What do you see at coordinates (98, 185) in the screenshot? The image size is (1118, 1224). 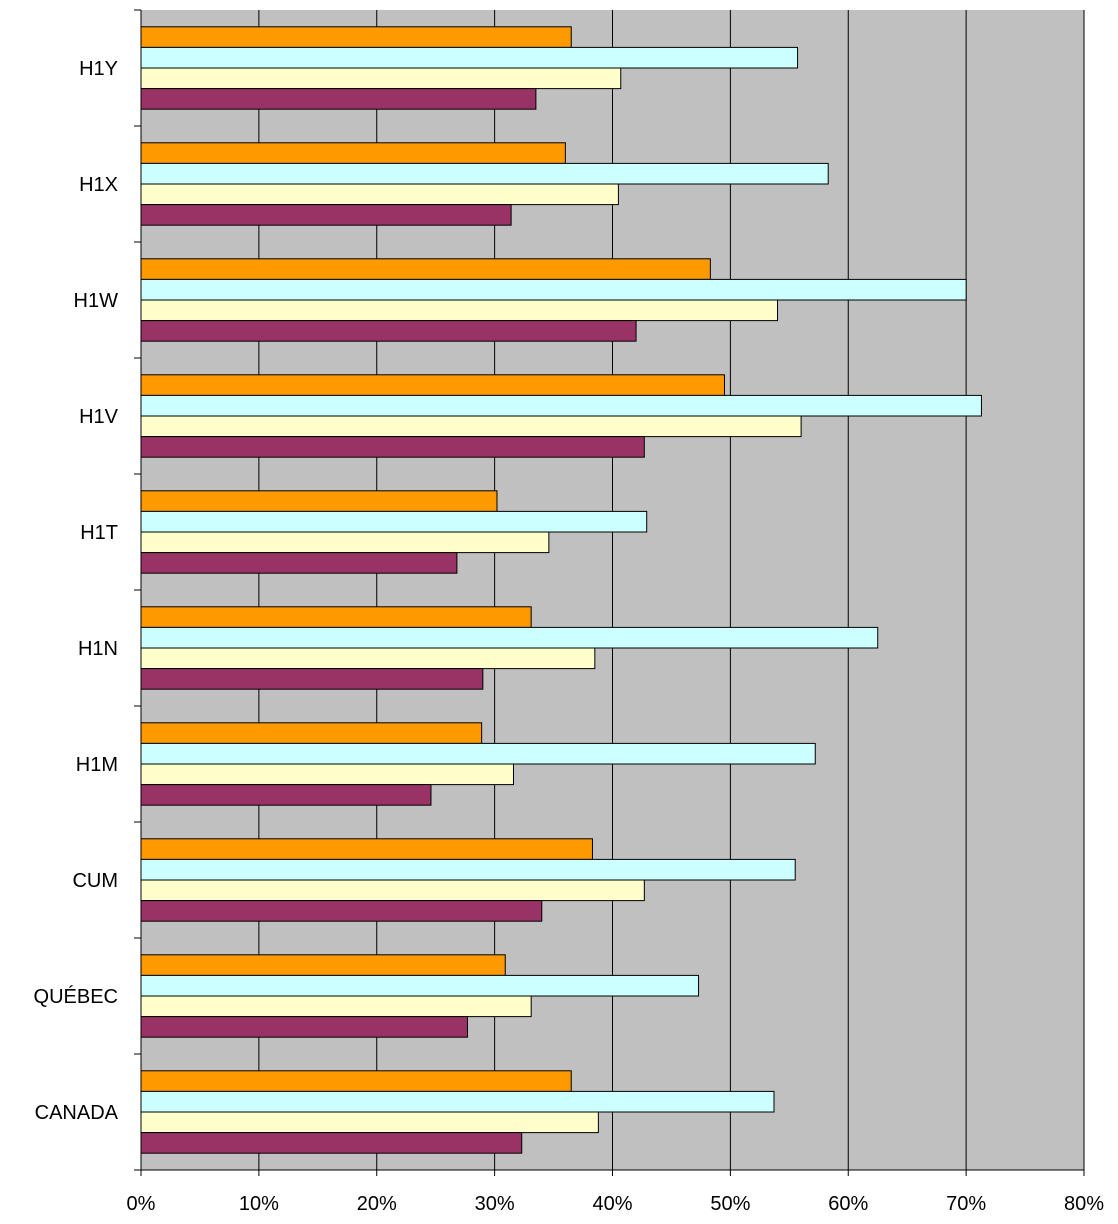 I see `category-label: H1X` at bounding box center [98, 185].